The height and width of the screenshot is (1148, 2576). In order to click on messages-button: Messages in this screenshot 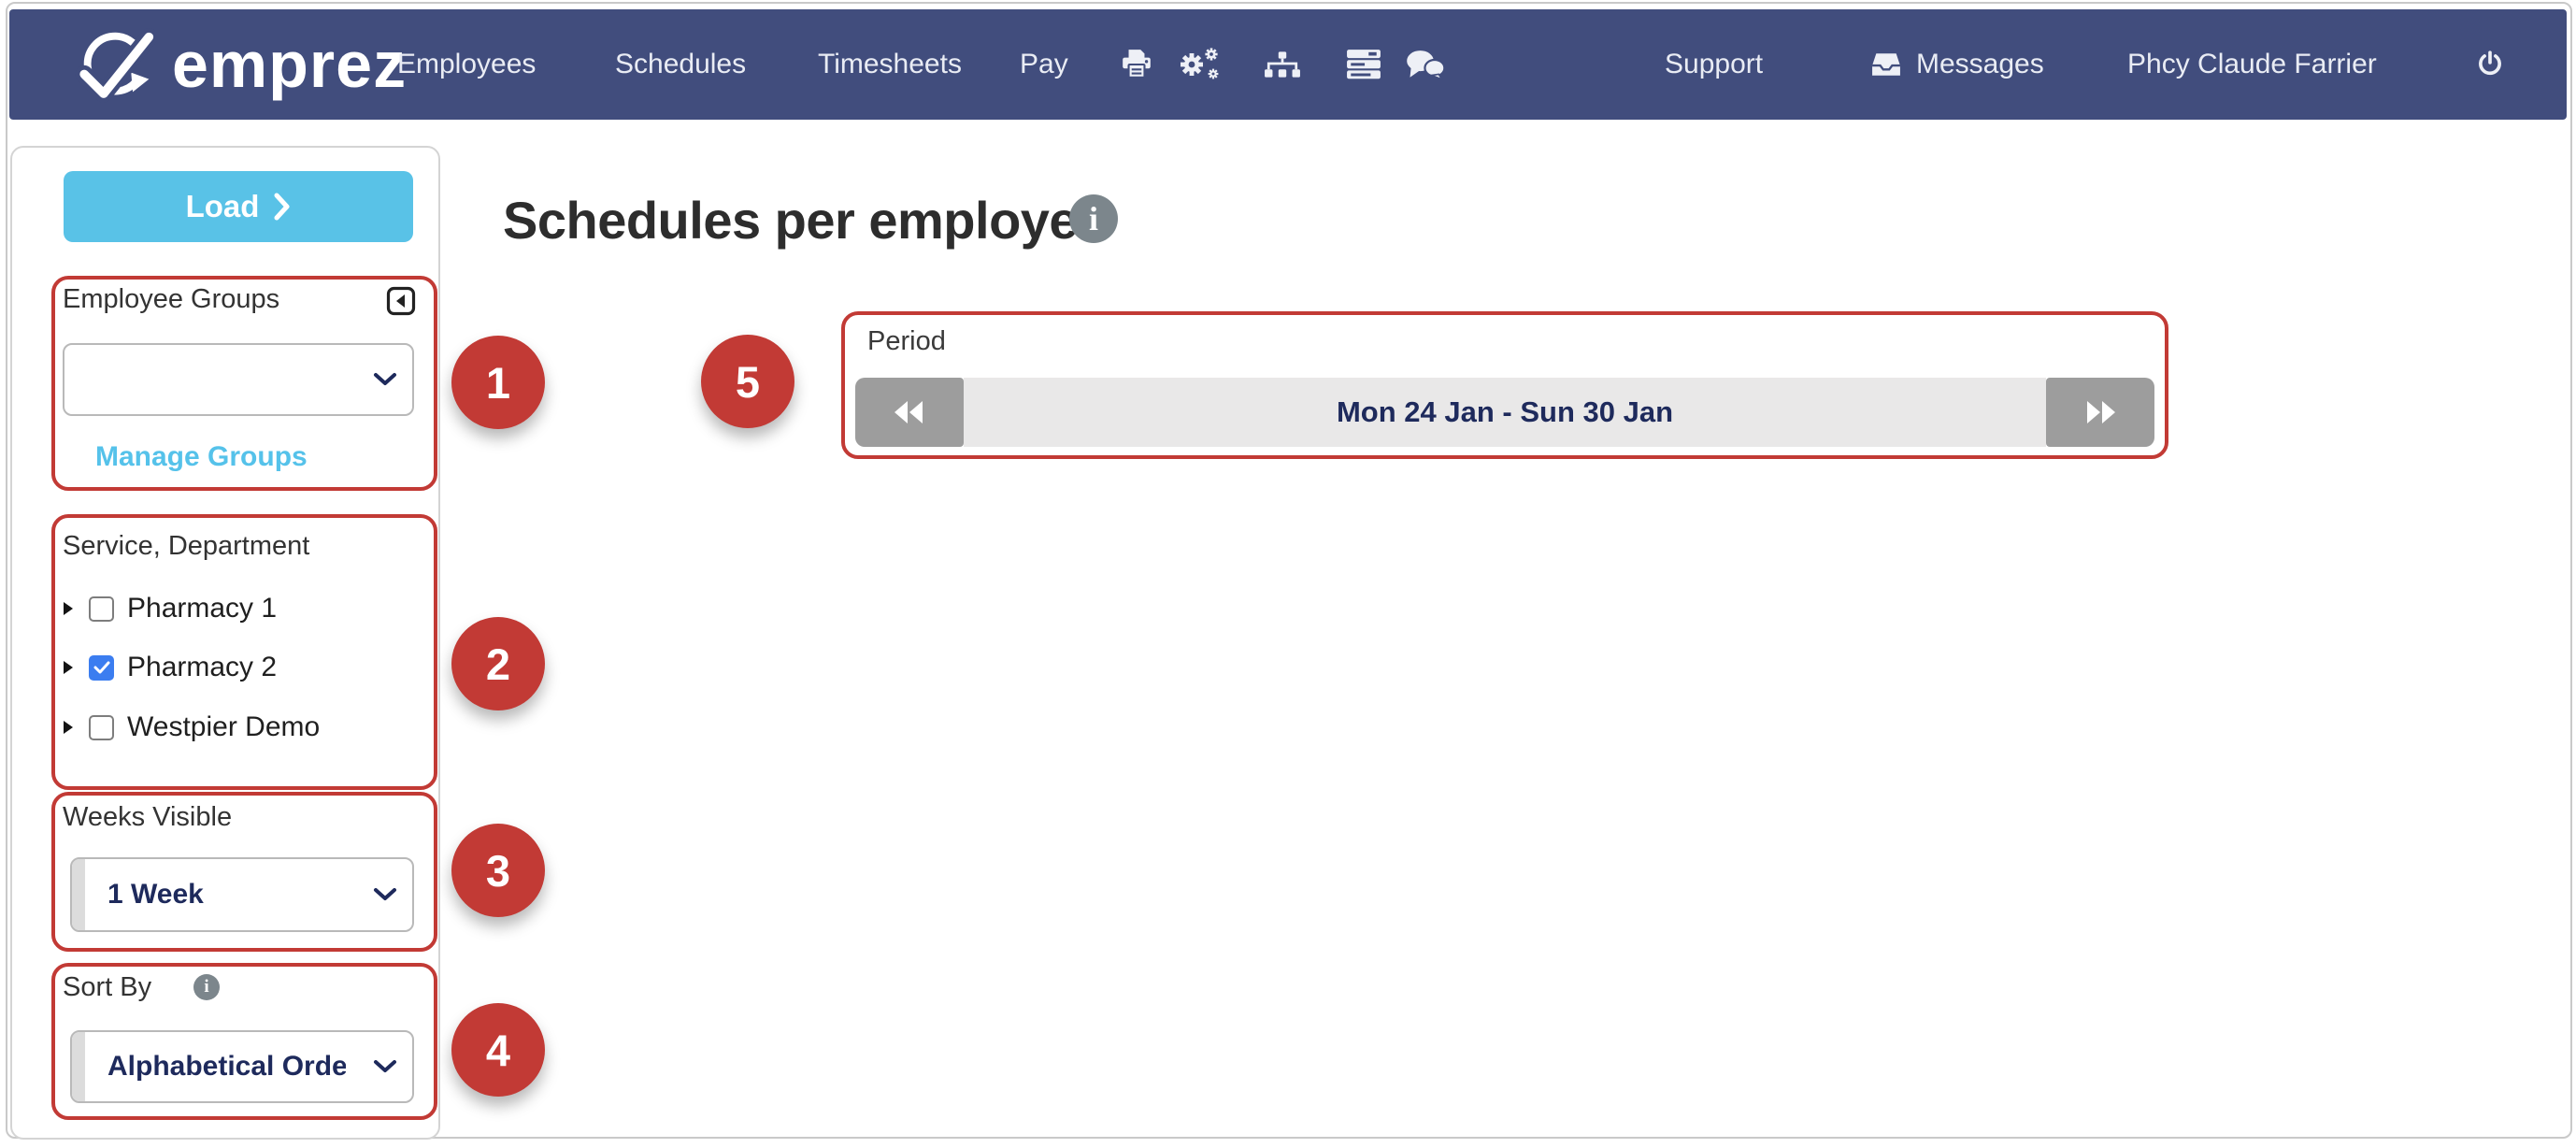, I will do `click(1957, 64)`.